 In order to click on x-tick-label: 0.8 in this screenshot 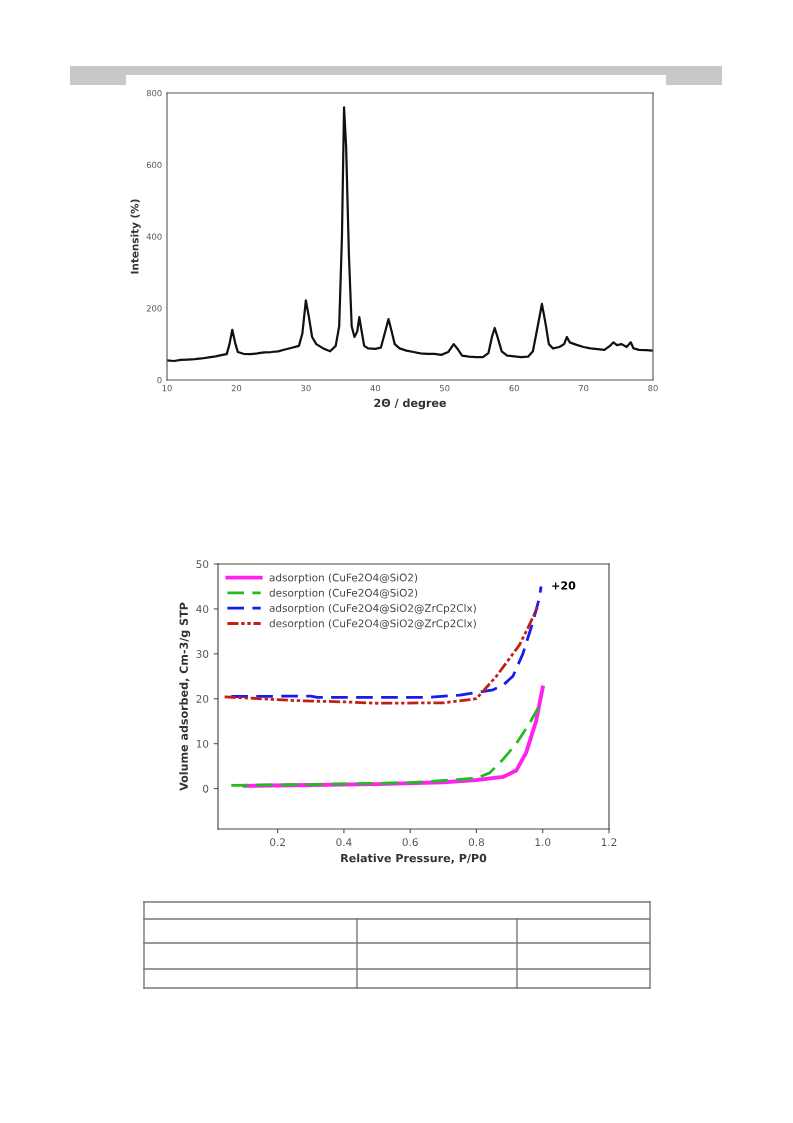, I will do `click(476, 842)`.